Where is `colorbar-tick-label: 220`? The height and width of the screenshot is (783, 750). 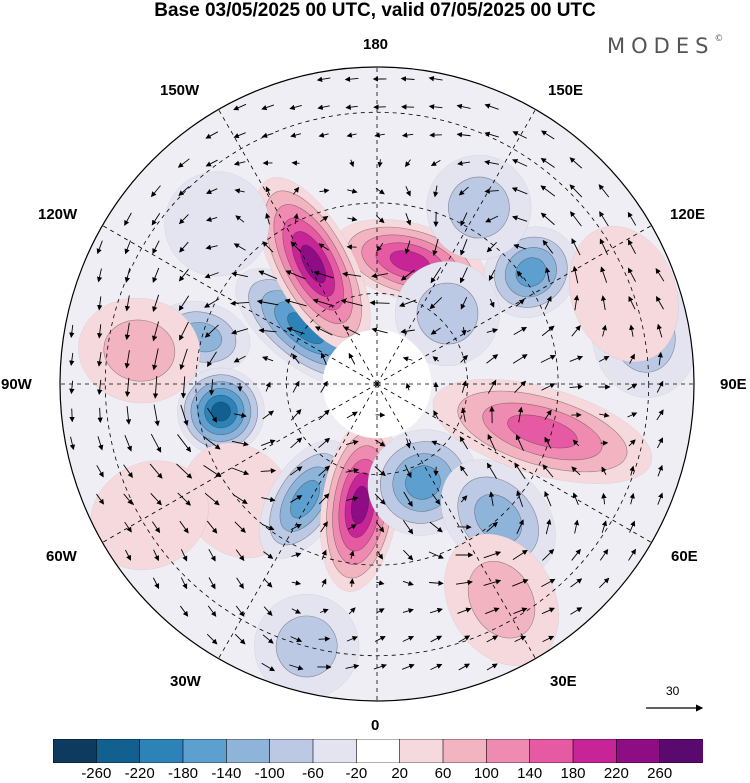 colorbar-tick-label: 220 is located at coordinates (616, 773).